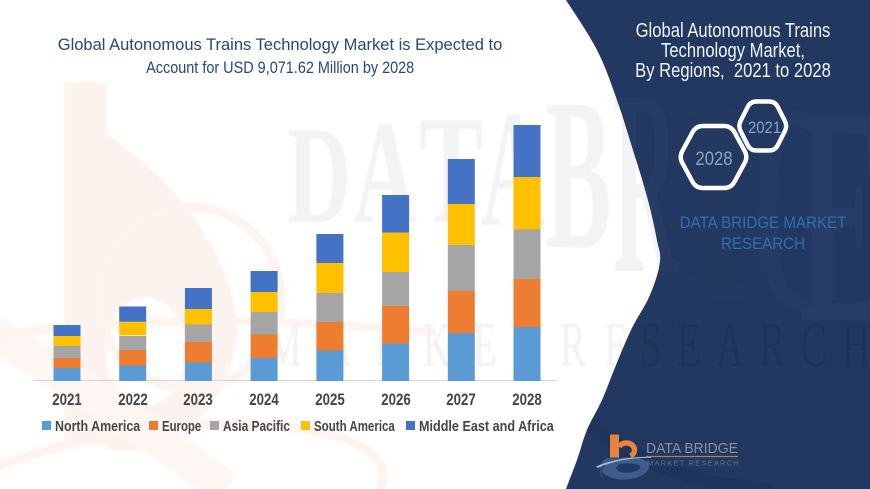 The image size is (870, 489). What do you see at coordinates (764, 128) in the screenshot?
I see `svg-text: 2021` at bounding box center [764, 128].